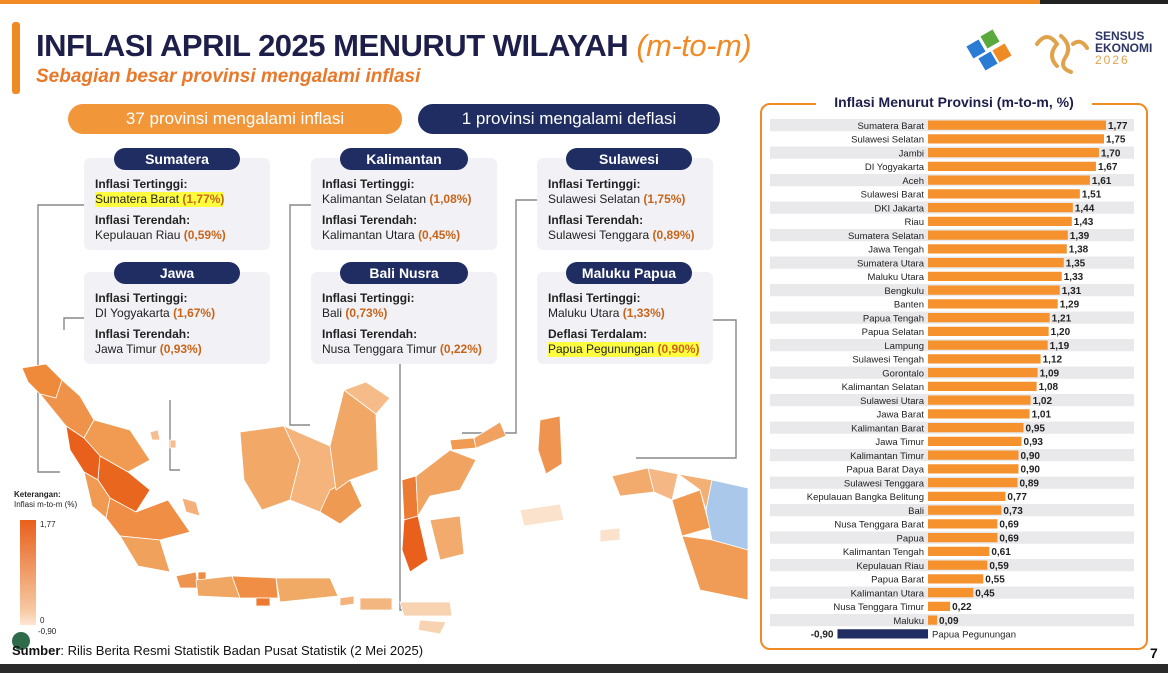 Image resolution: width=1168 pixels, height=673 pixels. What do you see at coordinates (1112, 60) in the screenshot?
I see `logo-line3: 2026` at bounding box center [1112, 60].